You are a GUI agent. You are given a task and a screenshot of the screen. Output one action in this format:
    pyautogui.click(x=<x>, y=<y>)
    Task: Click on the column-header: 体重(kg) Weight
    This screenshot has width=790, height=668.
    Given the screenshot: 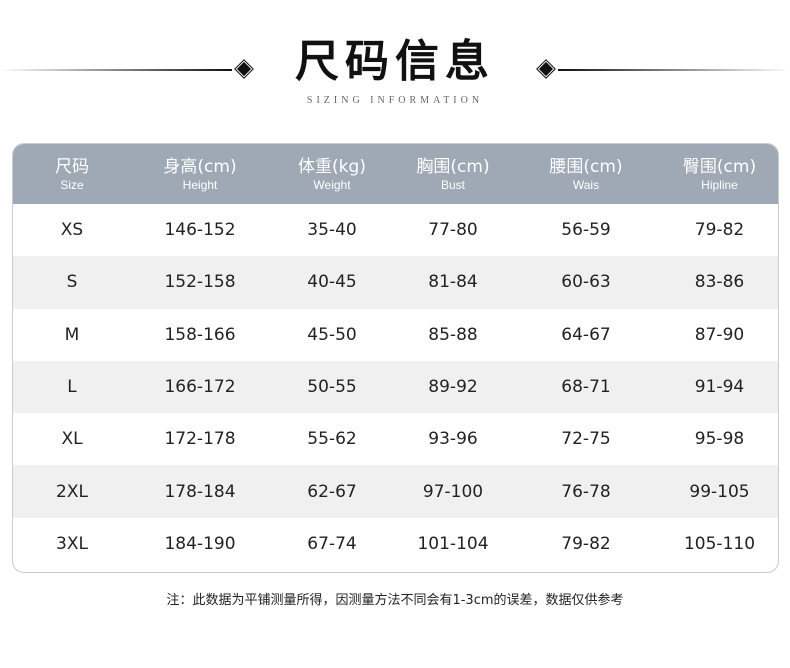 What is the action you would take?
    pyautogui.click(x=332, y=174)
    